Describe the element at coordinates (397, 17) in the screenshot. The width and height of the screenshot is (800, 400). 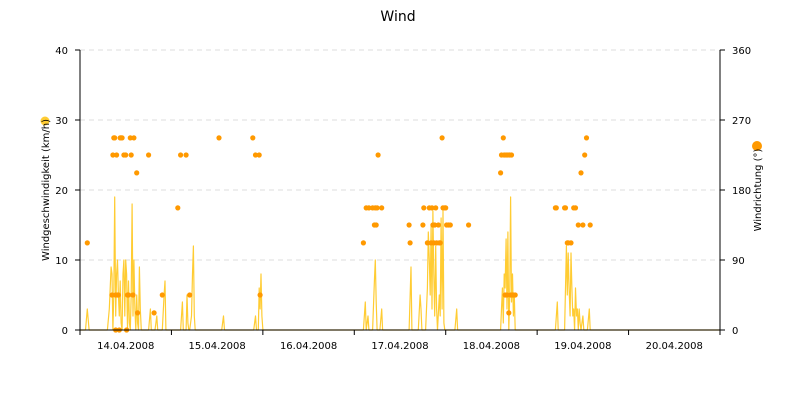
I see `chart-title: Wind` at that location.